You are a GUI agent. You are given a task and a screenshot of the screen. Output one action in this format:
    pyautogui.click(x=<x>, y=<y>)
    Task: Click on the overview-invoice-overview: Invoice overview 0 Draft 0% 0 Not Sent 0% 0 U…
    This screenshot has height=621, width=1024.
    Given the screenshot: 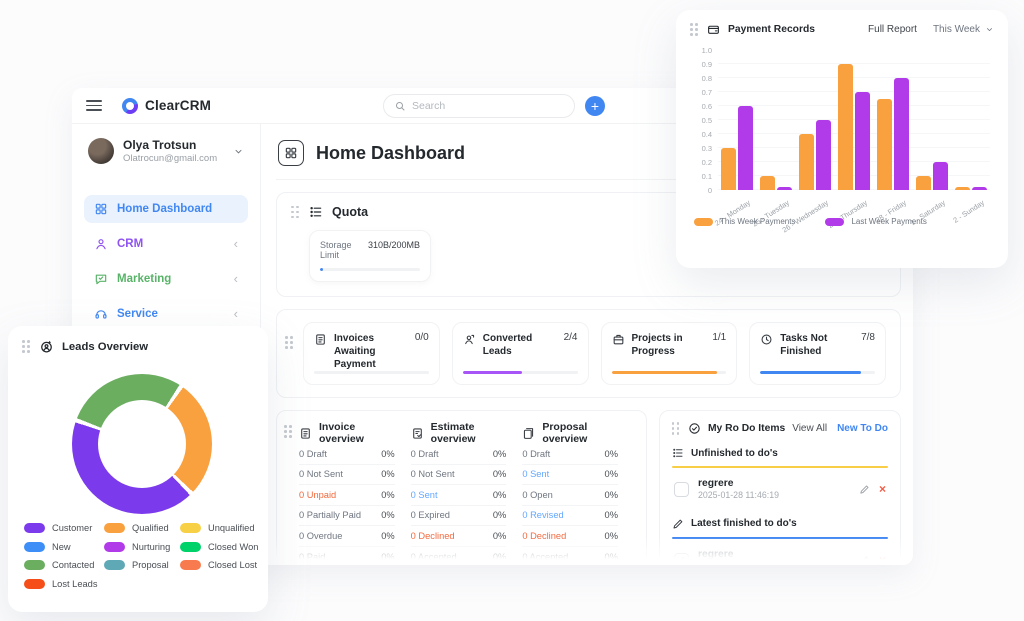 What is the action you would take?
    pyautogui.click(x=355, y=493)
    